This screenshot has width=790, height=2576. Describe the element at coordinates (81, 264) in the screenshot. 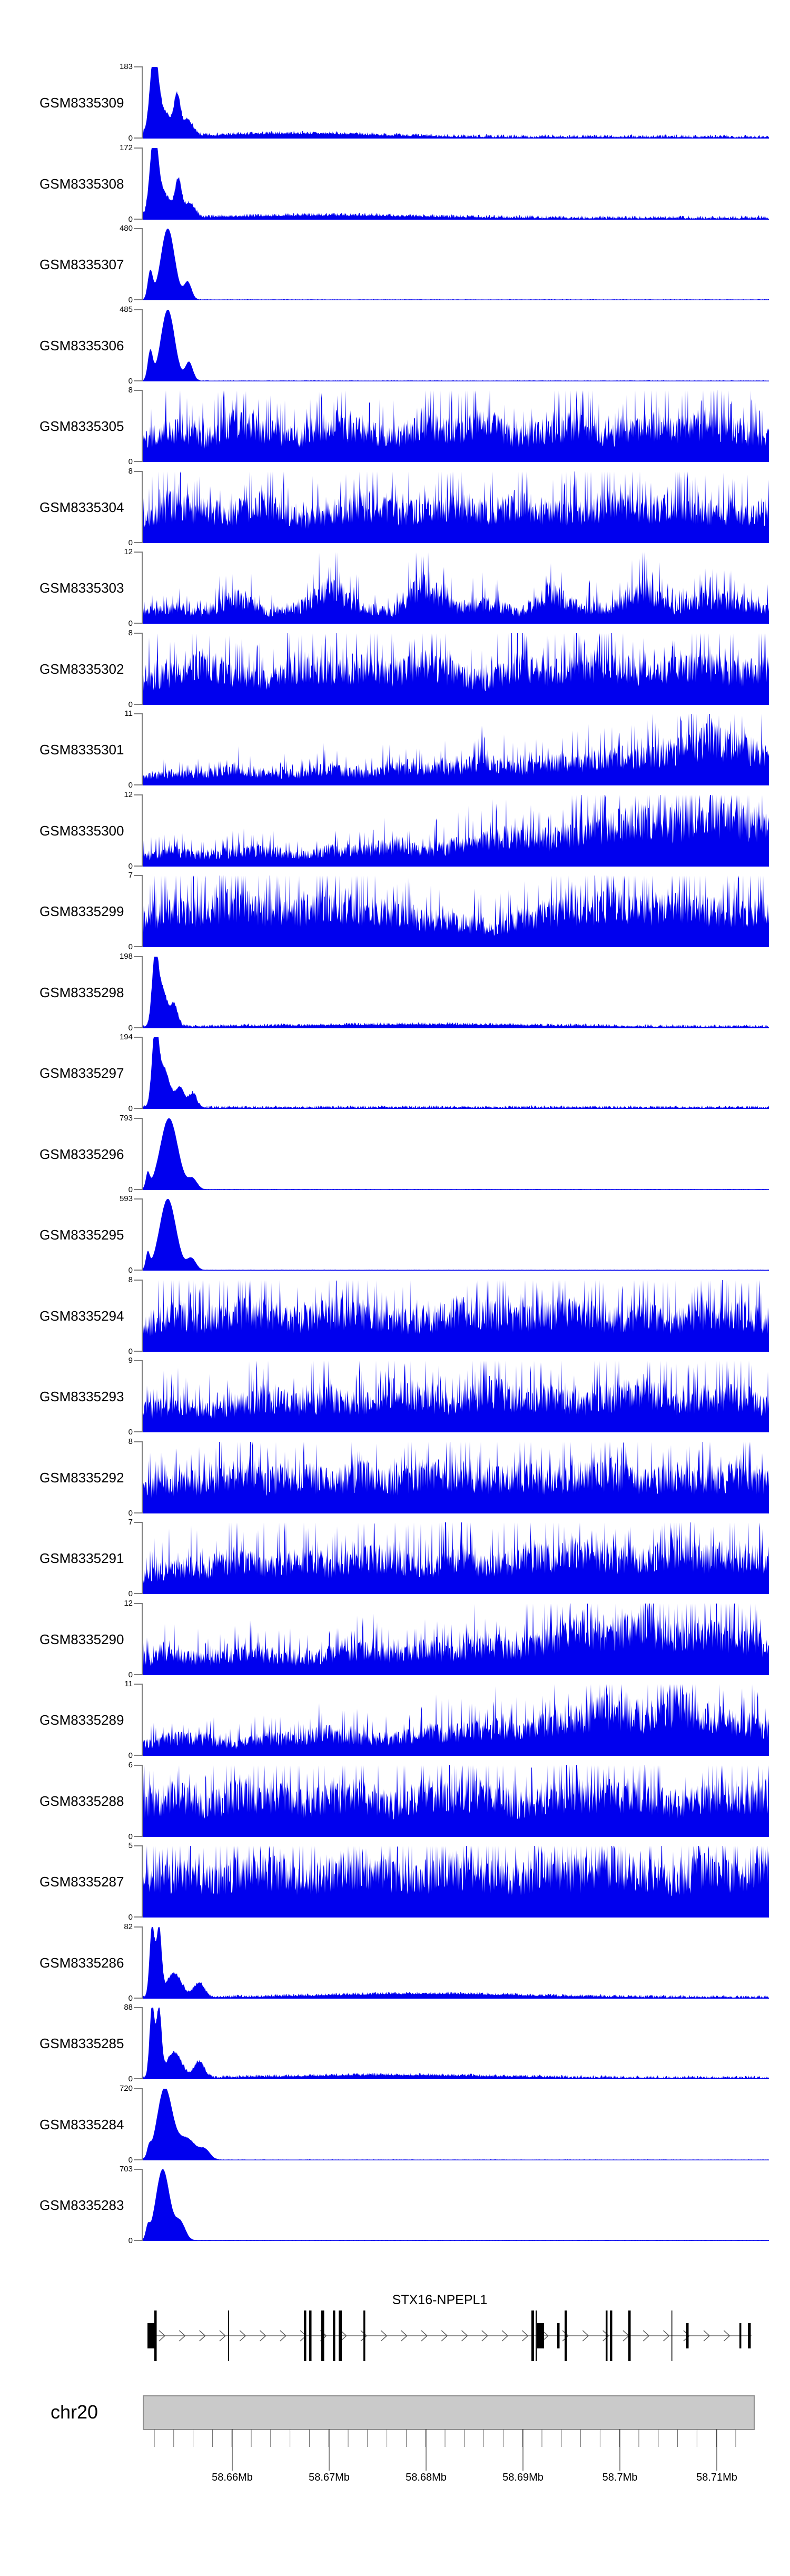

I see `track-sample-label: GSM8335307` at that location.